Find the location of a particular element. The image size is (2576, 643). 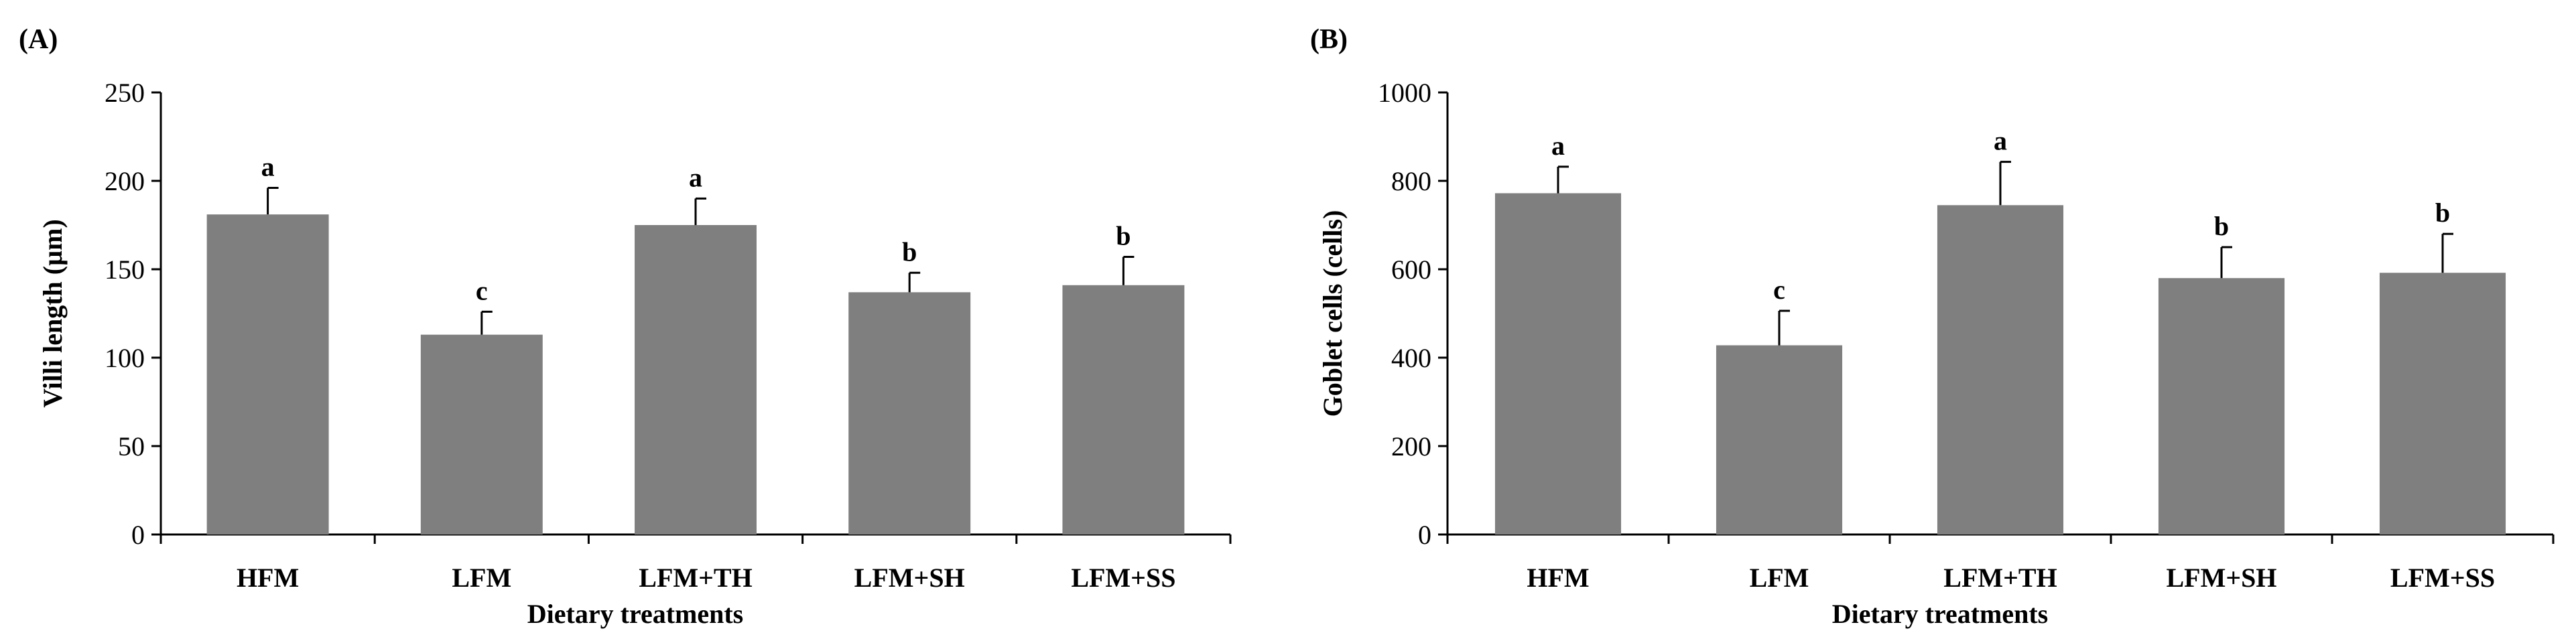

y-tick-label: 800 is located at coordinates (1411, 181).